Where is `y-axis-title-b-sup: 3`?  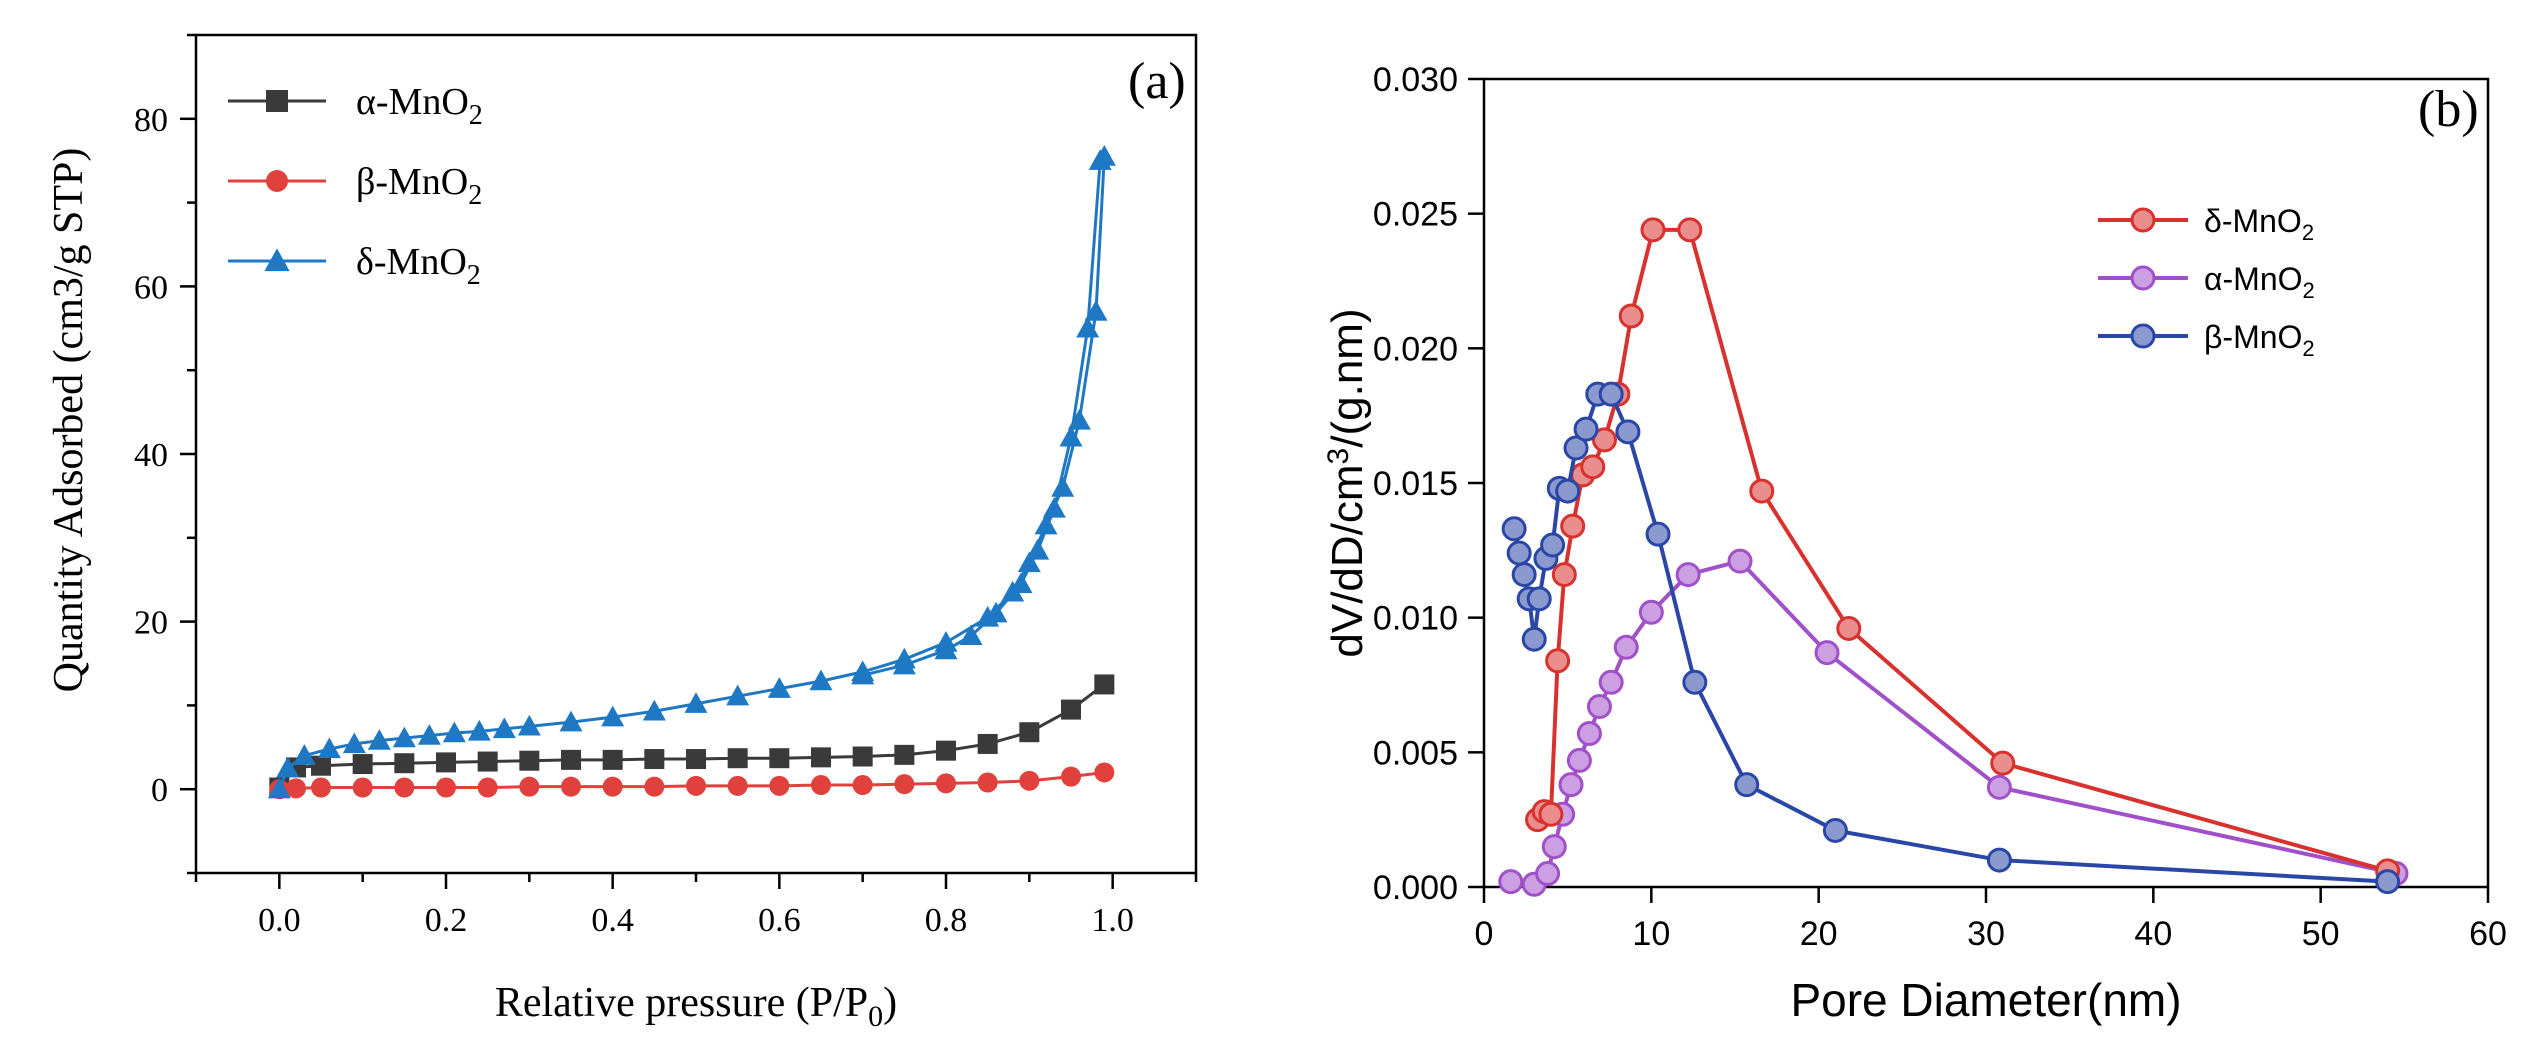
y-axis-title-b-sup: 3 is located at coordinates (1338, 456).